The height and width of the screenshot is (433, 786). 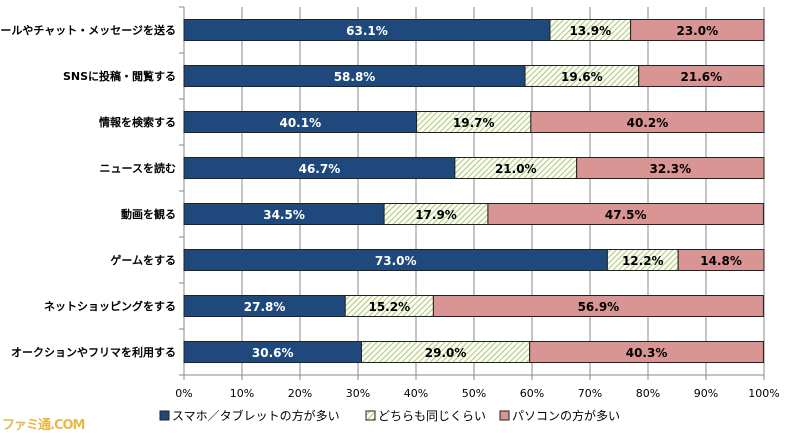 I want to click on data-label: 23.0%, so click(x=697, y=31).